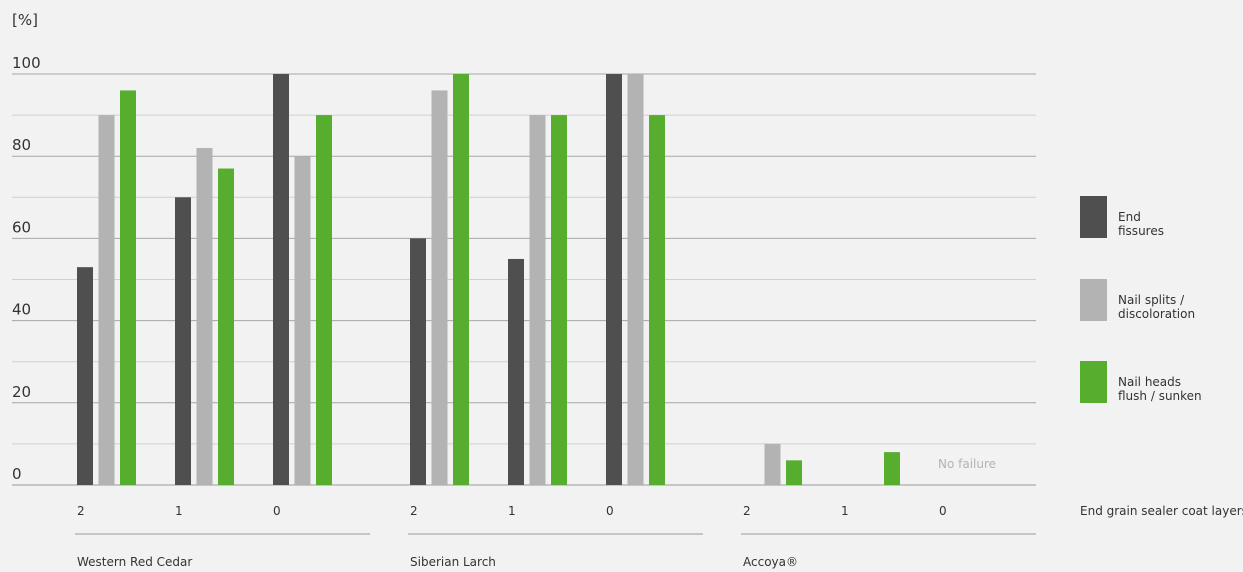 The image size is (1243, 572). I want to click on legend-label: discoloration, so click(1156, 314).